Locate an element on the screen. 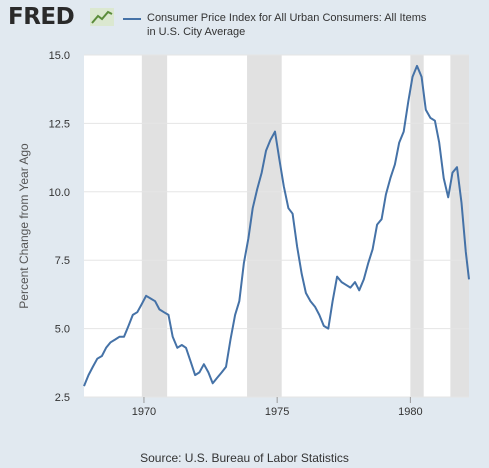 This screenshot has height=468, width=489. fred-logo: FRED is located at coordinates (41, 17).